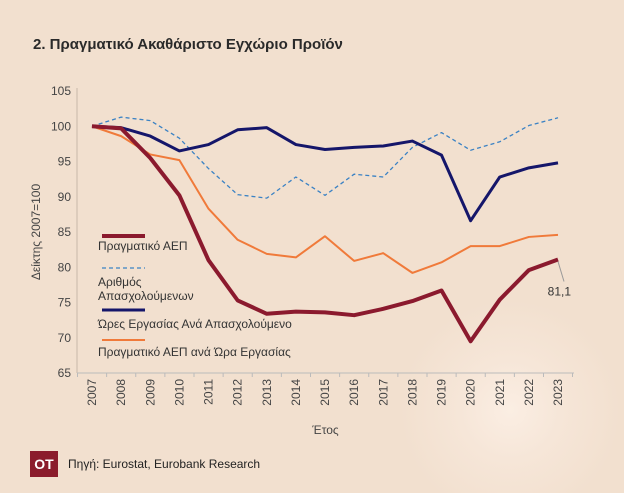  Describe the element at coordinates (325, 392) in the screenshot. I see `x-tick-label: 2015` at that location.